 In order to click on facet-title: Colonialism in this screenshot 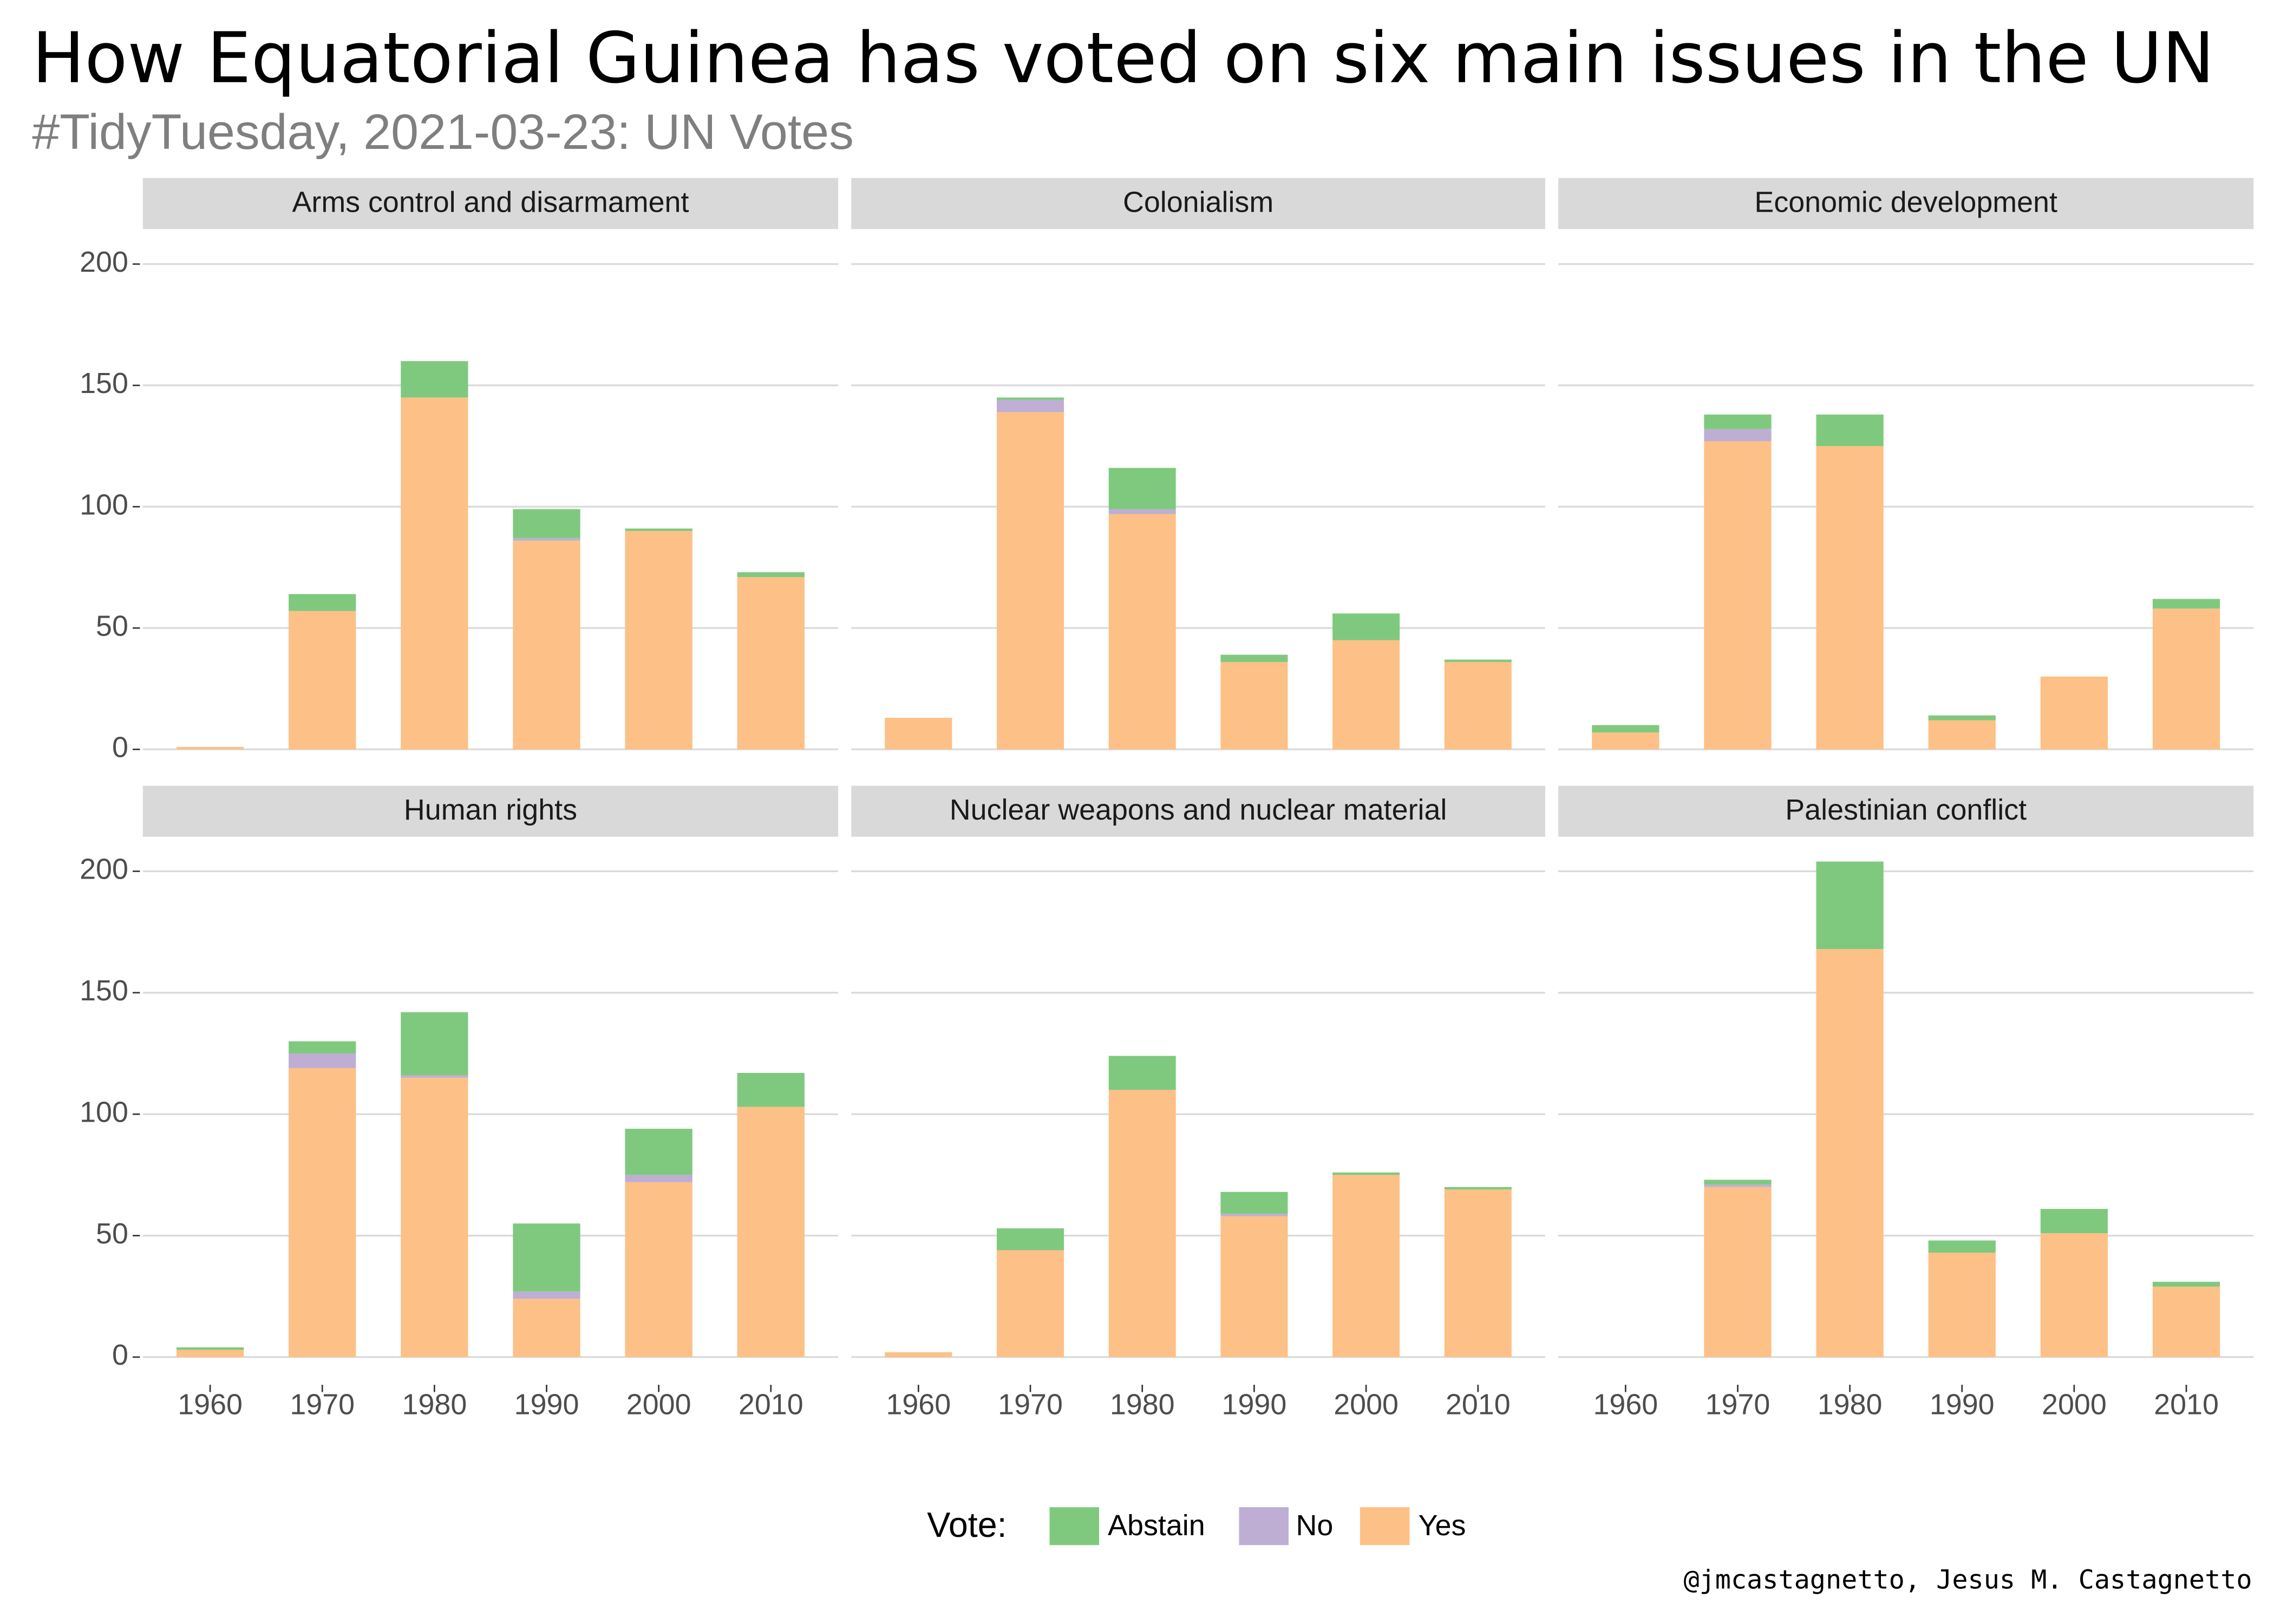, I will do `click(1198, 203)`.